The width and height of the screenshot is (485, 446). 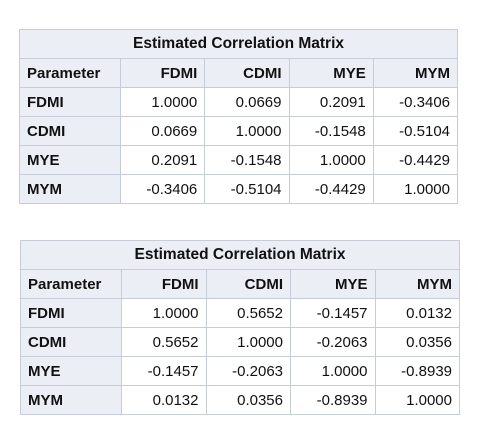 I want to click on table-row: FDMI 1.0000 0.0669 0.2091 -0.3406, so click(x=239, y=102).